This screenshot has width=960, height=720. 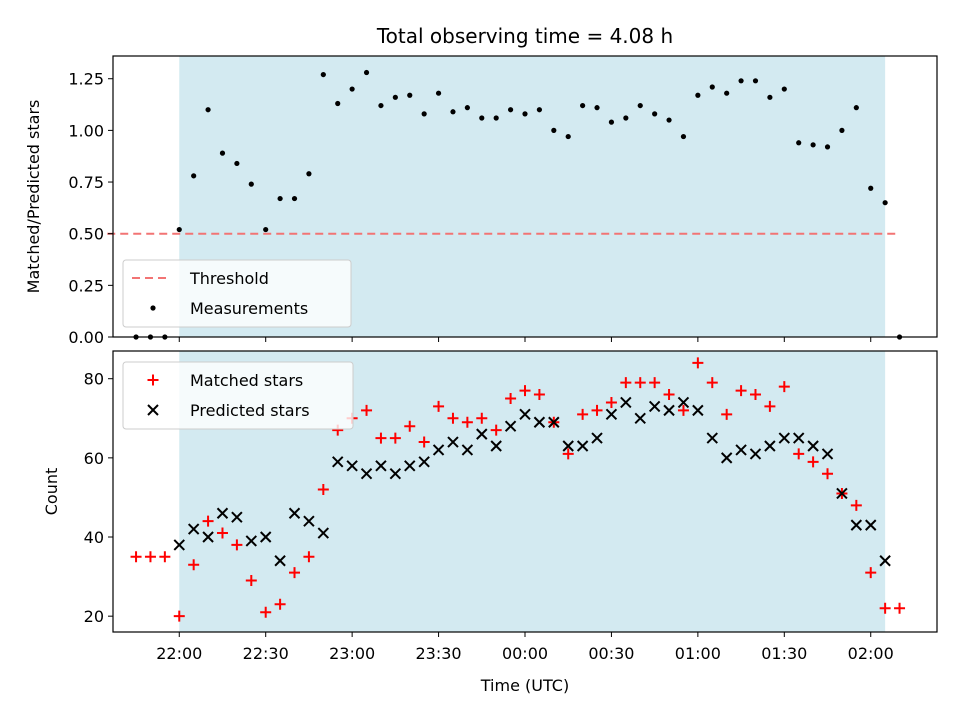 What do you see at coordinates (250, 410) in the screenshot?
I see `legend-label: Predicted stars` at bounding box center [250, 410].